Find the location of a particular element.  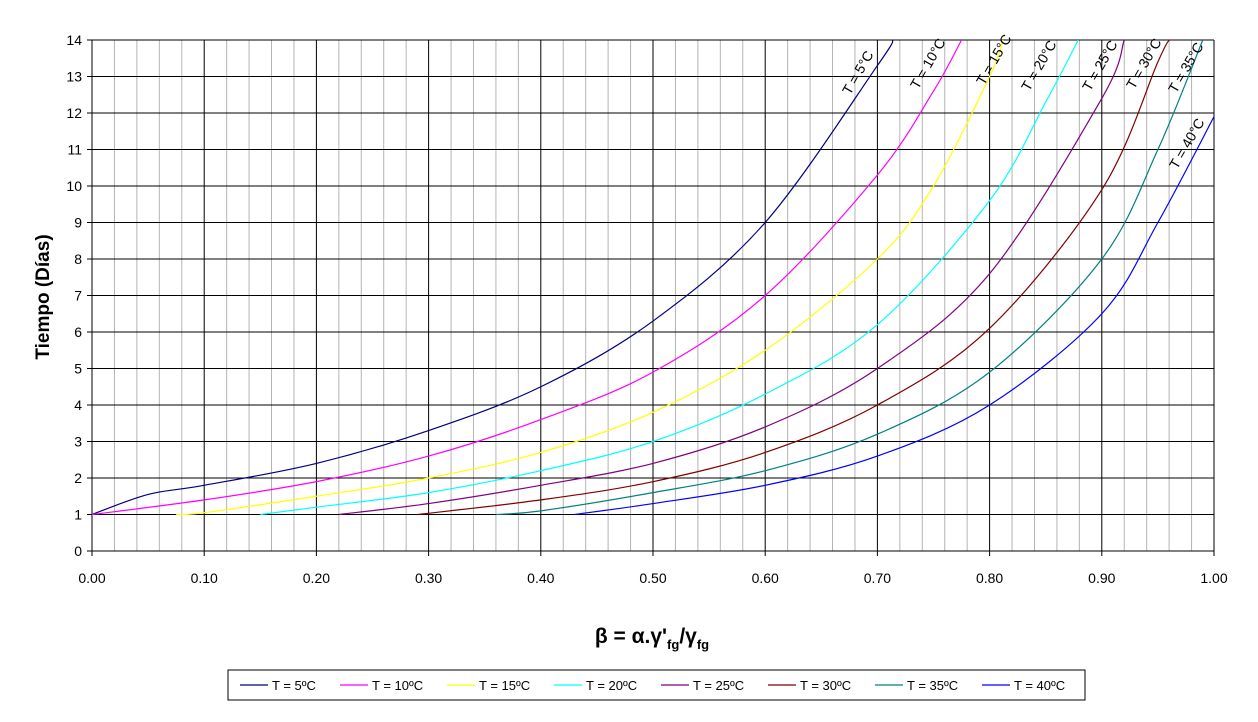

legend-entry: T = 25ºC is located at coordinates (718, 685).